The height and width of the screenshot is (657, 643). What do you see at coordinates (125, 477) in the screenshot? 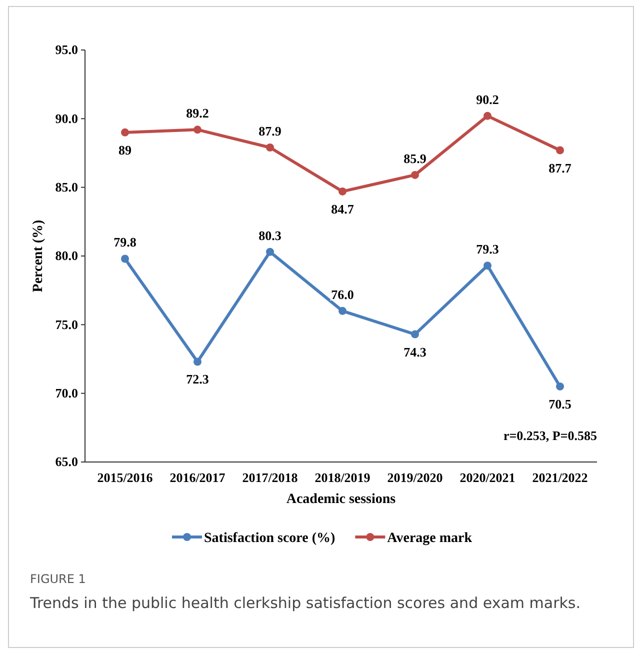
I see `x-tick-label: 2015/2016` at bounding box center [125, 477].